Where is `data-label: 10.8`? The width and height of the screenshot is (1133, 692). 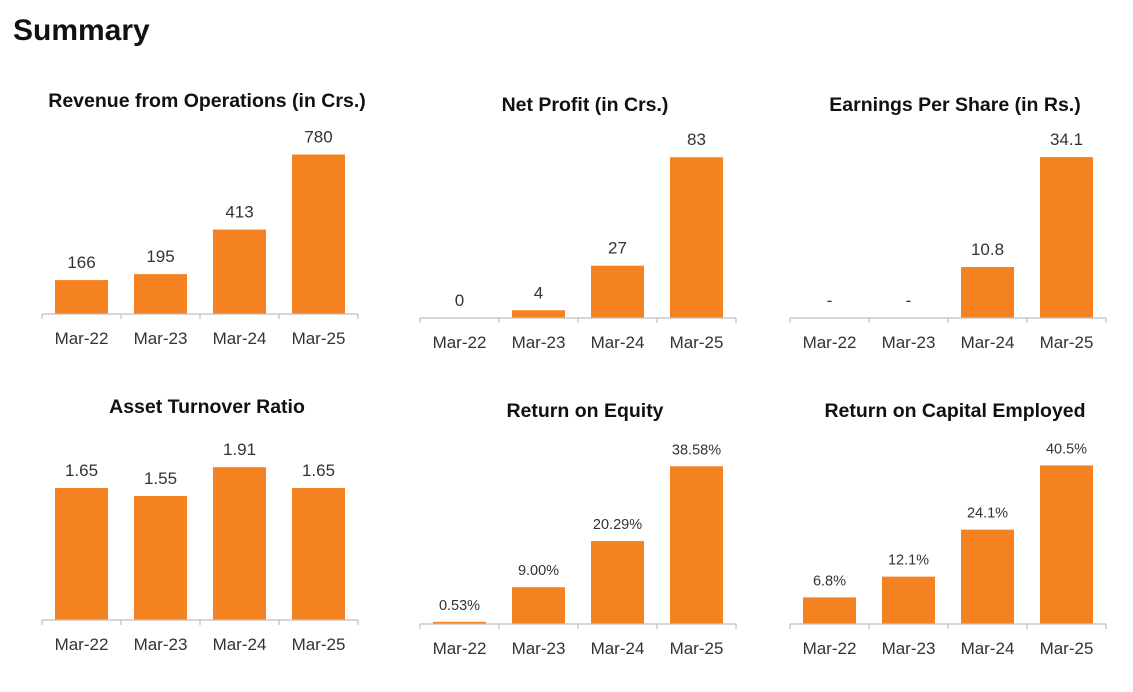 data-label: 10.8 is located at coordinates (987, 249).